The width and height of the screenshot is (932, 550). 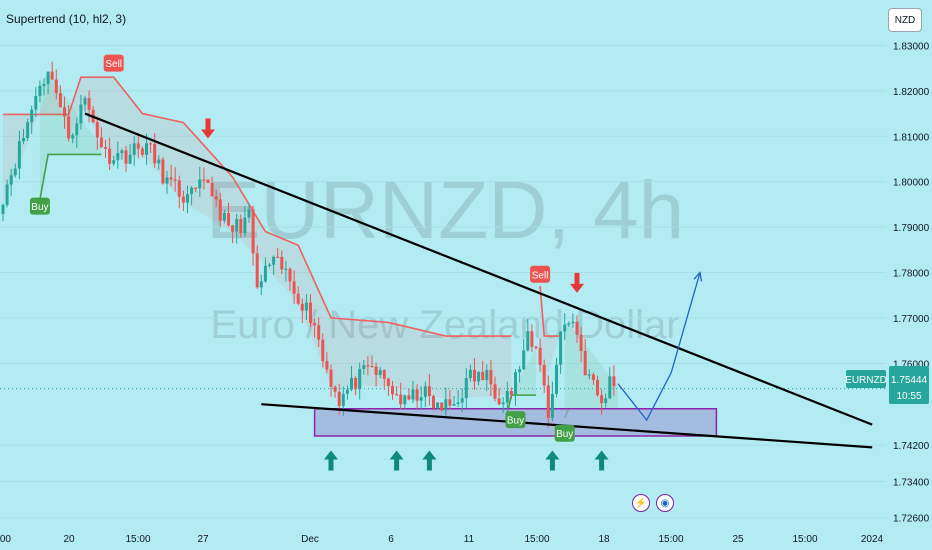 I want to click on price-tick-label: 1.80000, so click(x=911, y=183).